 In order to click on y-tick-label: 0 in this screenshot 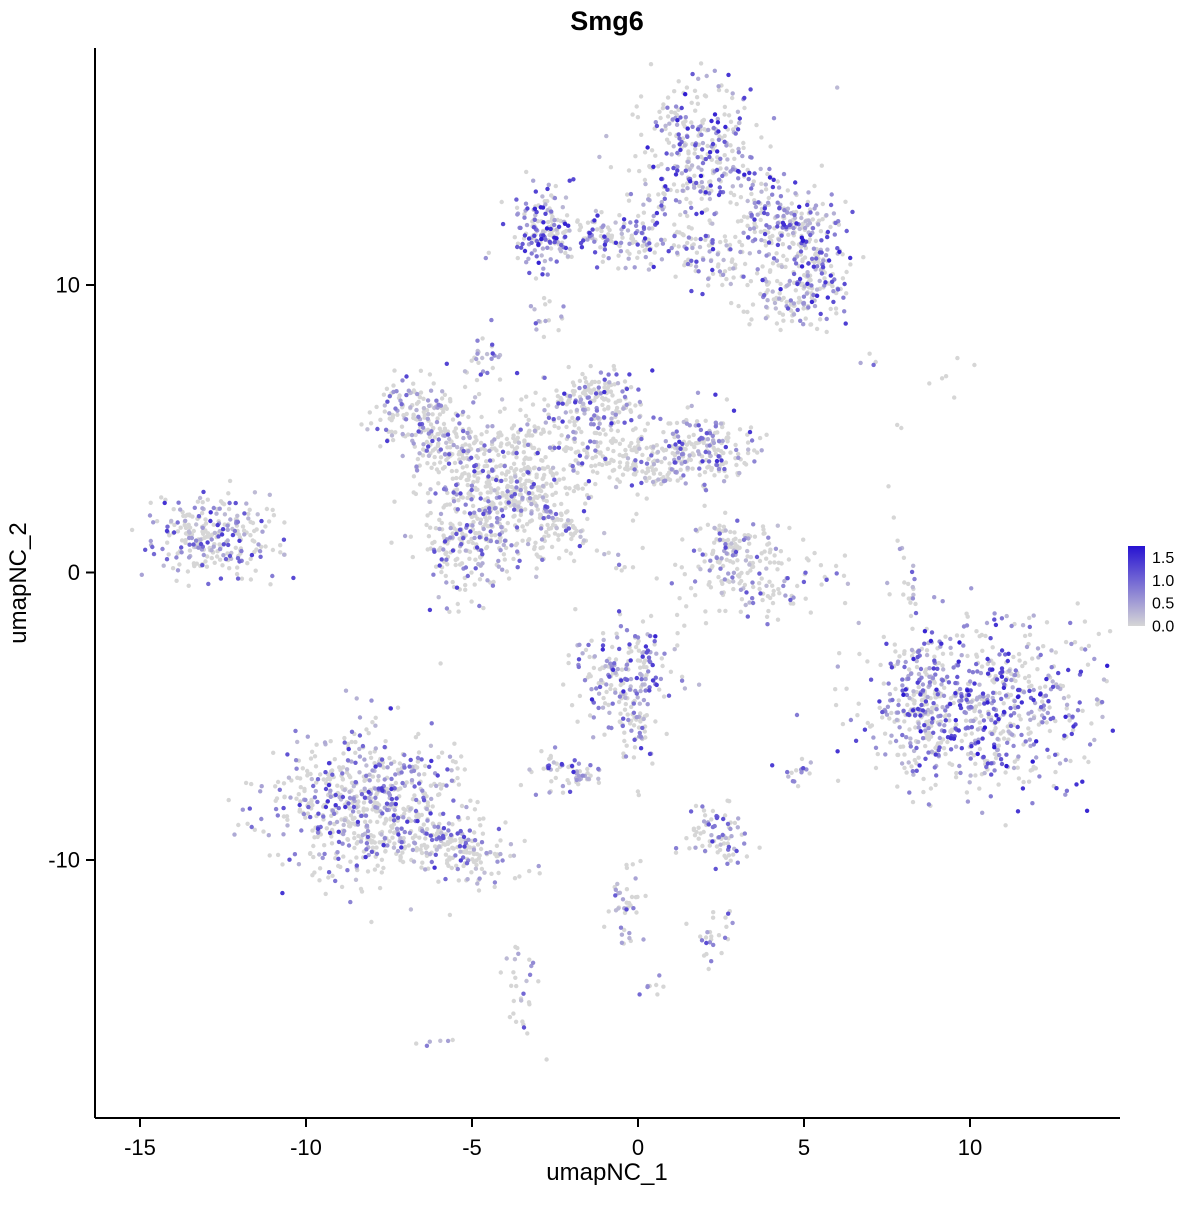, I will do `click(74, 572)`.